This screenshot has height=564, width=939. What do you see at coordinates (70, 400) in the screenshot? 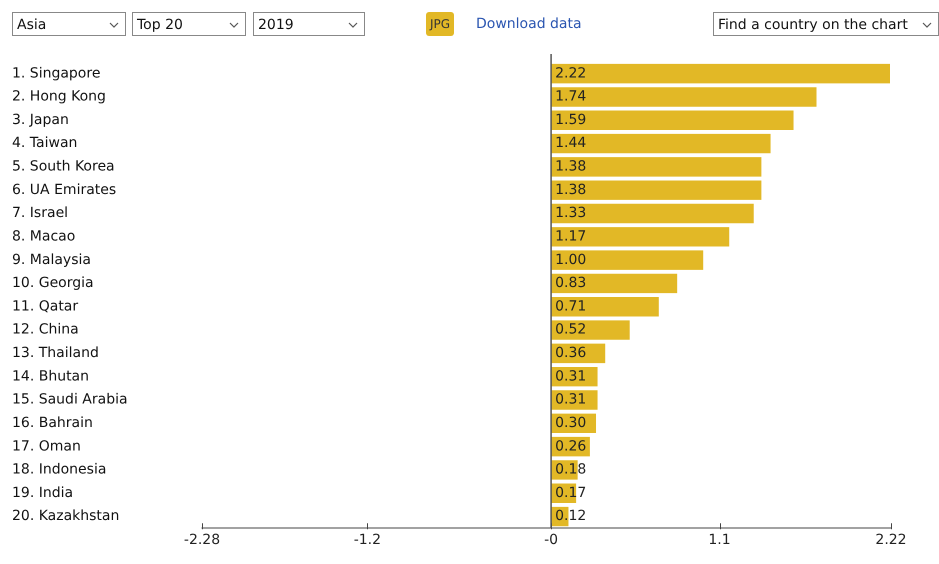
I see `y-tick-label: 15. Saudi Arabia` at bounding box center [70, 400].